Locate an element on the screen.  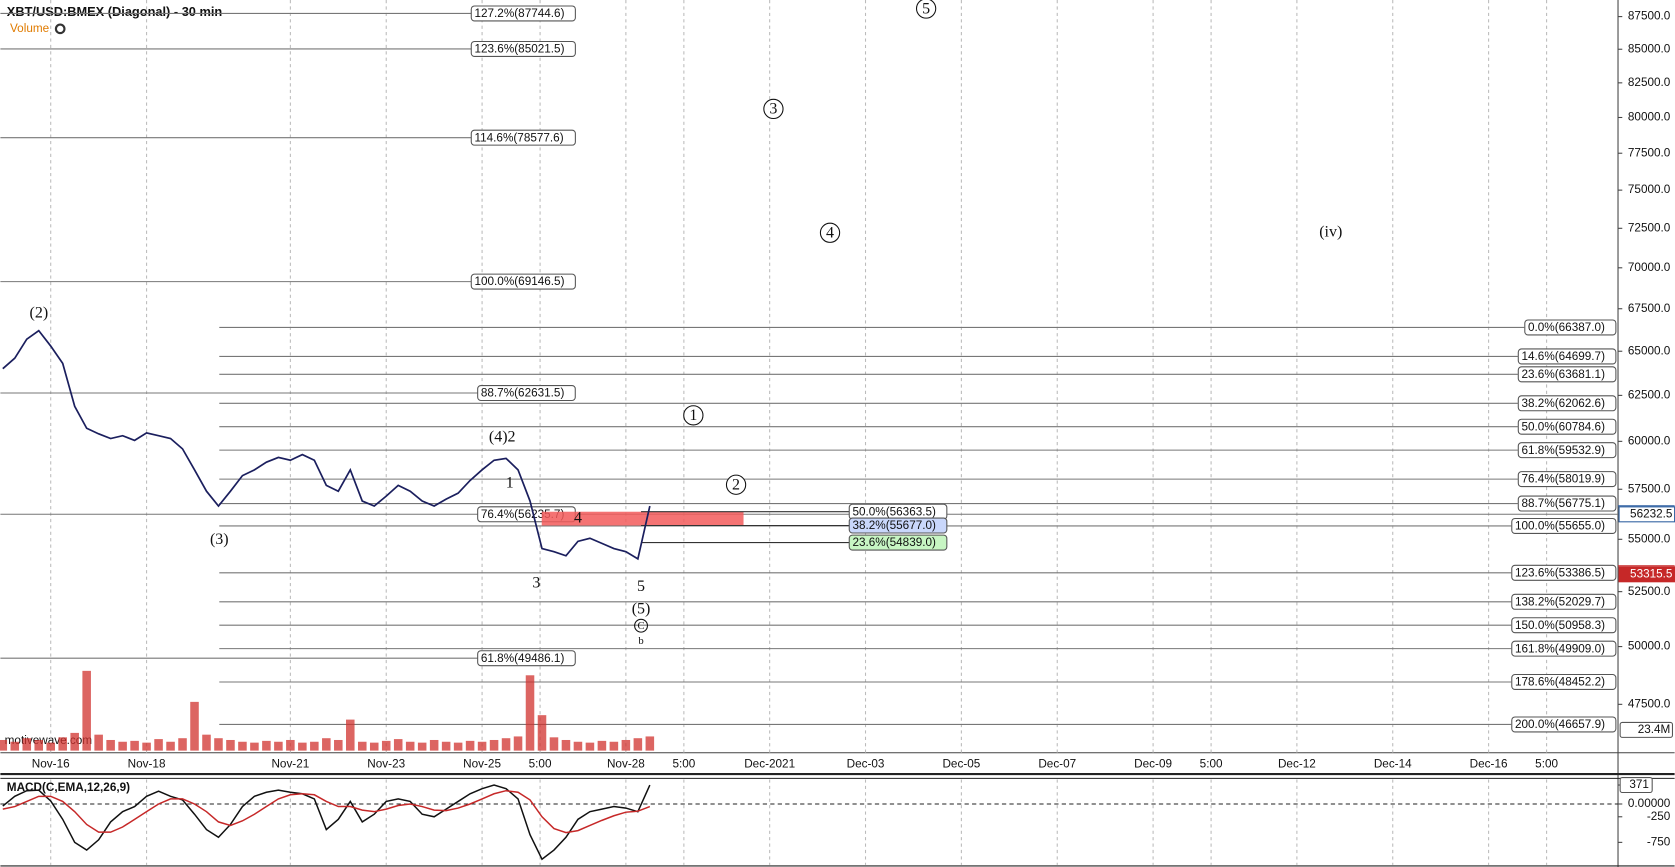
fib-label: 61.8%(59532.9) is located at coordinates (1563, 450).